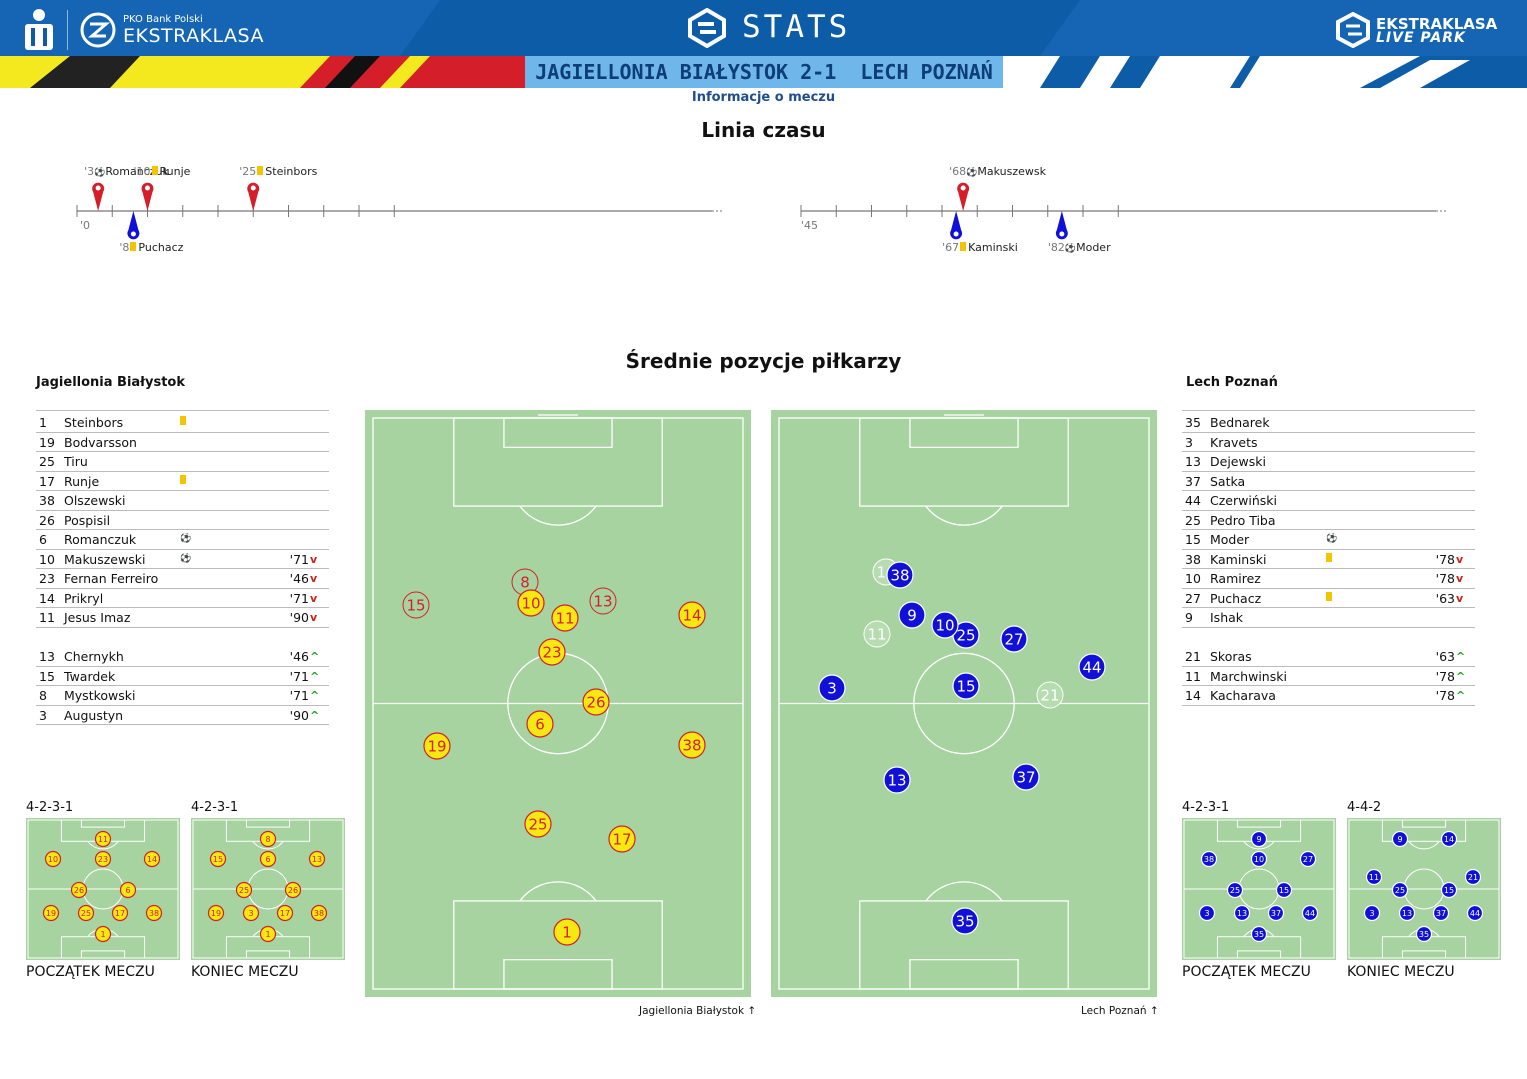 This screenshot has width=1527, height=1079. What do you see at coordinates (182, 462) in the screenshot?
I see `lineup-row: 25 Tiru` at bounding box center [182, 462].